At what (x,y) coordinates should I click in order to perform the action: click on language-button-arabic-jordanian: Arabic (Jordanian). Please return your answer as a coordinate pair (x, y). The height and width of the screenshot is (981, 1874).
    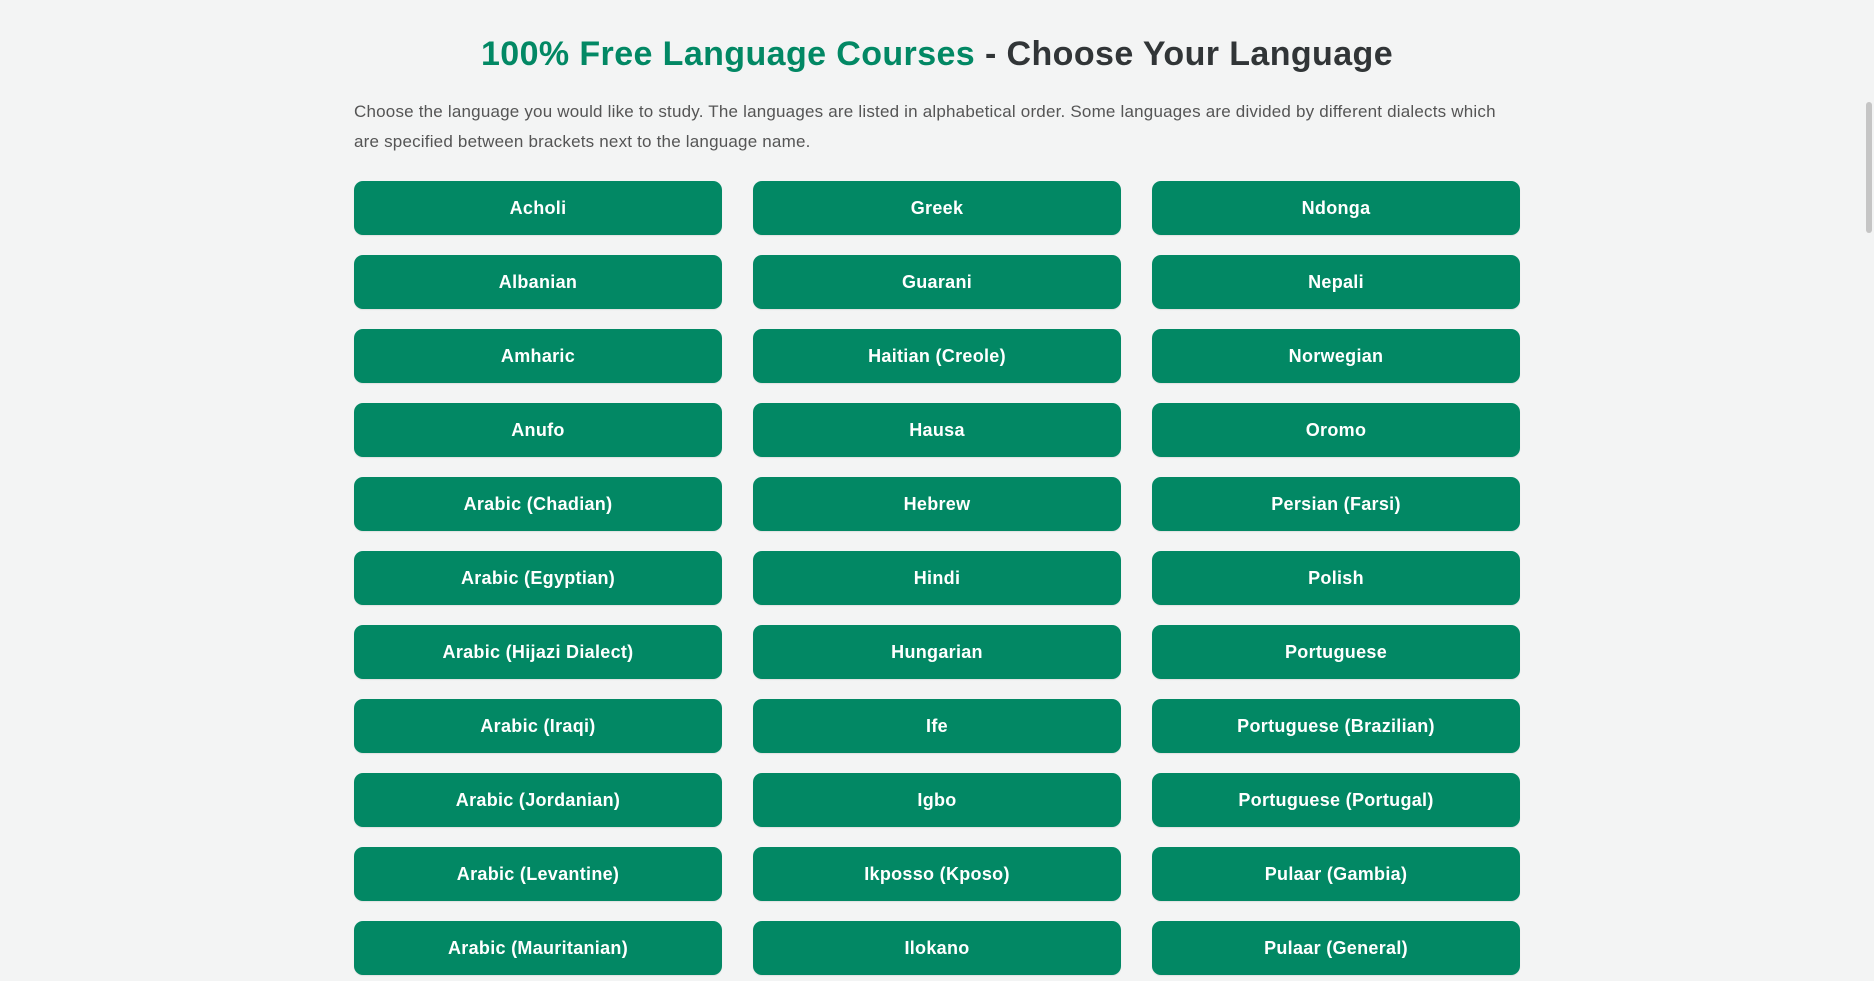
    Looking at the image, I should click on (538, 800).